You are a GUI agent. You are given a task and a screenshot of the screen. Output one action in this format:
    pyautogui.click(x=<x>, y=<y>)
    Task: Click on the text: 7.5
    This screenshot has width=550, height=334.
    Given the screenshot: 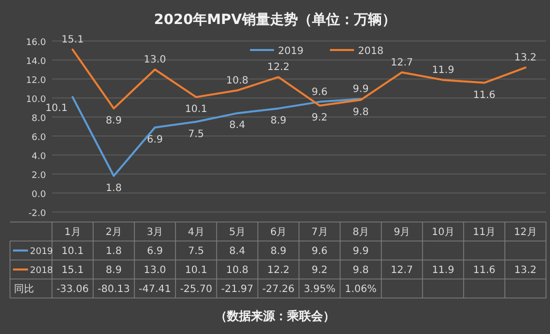 What is the action you would take?
    pyautogui.click(x=196, y=134)
    